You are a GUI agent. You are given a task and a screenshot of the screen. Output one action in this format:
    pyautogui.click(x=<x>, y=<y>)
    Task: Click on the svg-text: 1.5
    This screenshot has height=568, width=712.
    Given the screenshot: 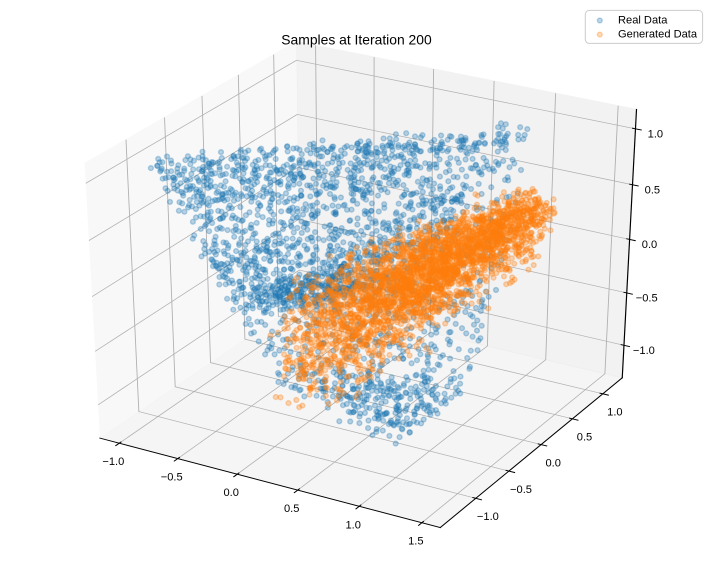 What is the action you would take?
    pyautogui.click(x=415, y=542)
    